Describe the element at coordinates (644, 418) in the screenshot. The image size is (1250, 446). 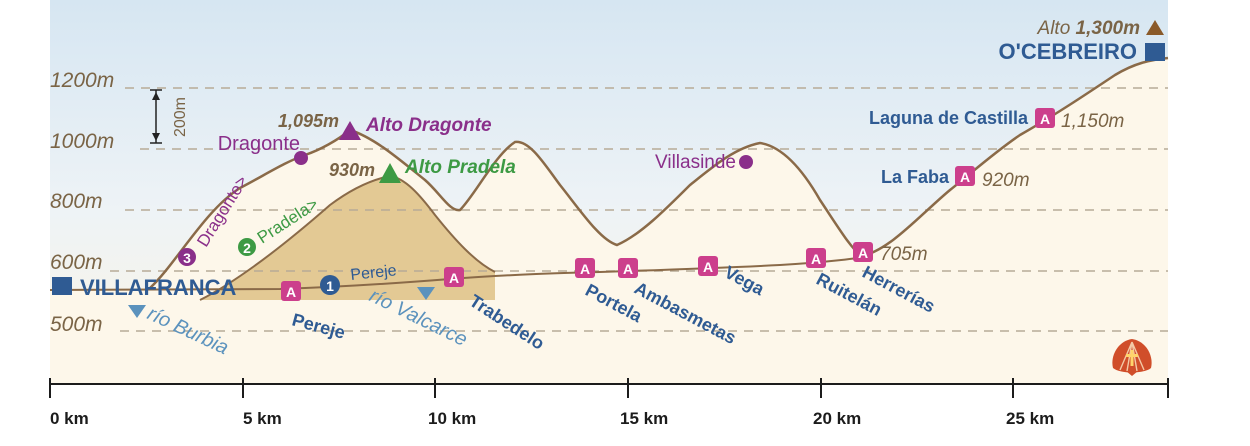
I see `km-label-15: 15 km` at that location.